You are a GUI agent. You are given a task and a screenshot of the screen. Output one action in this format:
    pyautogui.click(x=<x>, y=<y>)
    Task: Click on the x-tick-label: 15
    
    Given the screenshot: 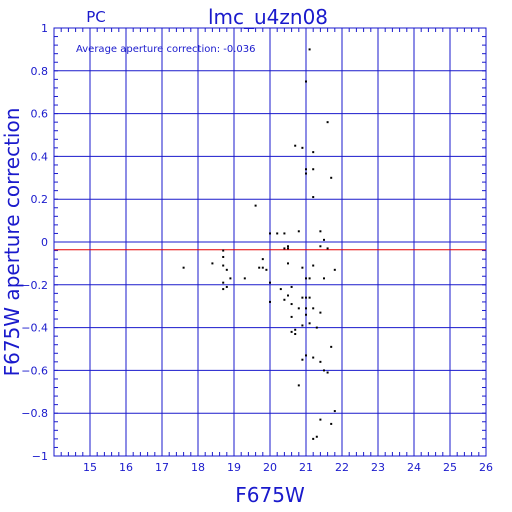 What is the action you would take?
    pyautogui.click(x=90, y=467)
    